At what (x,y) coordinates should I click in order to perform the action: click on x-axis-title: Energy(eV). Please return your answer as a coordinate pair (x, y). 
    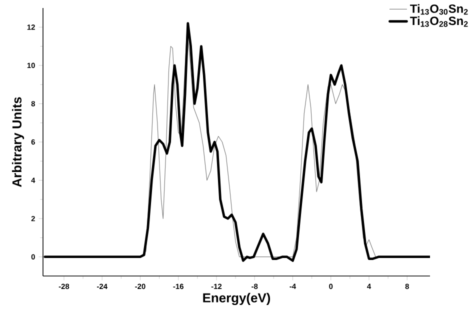
    Looking at the image, I should click on (236, 299).